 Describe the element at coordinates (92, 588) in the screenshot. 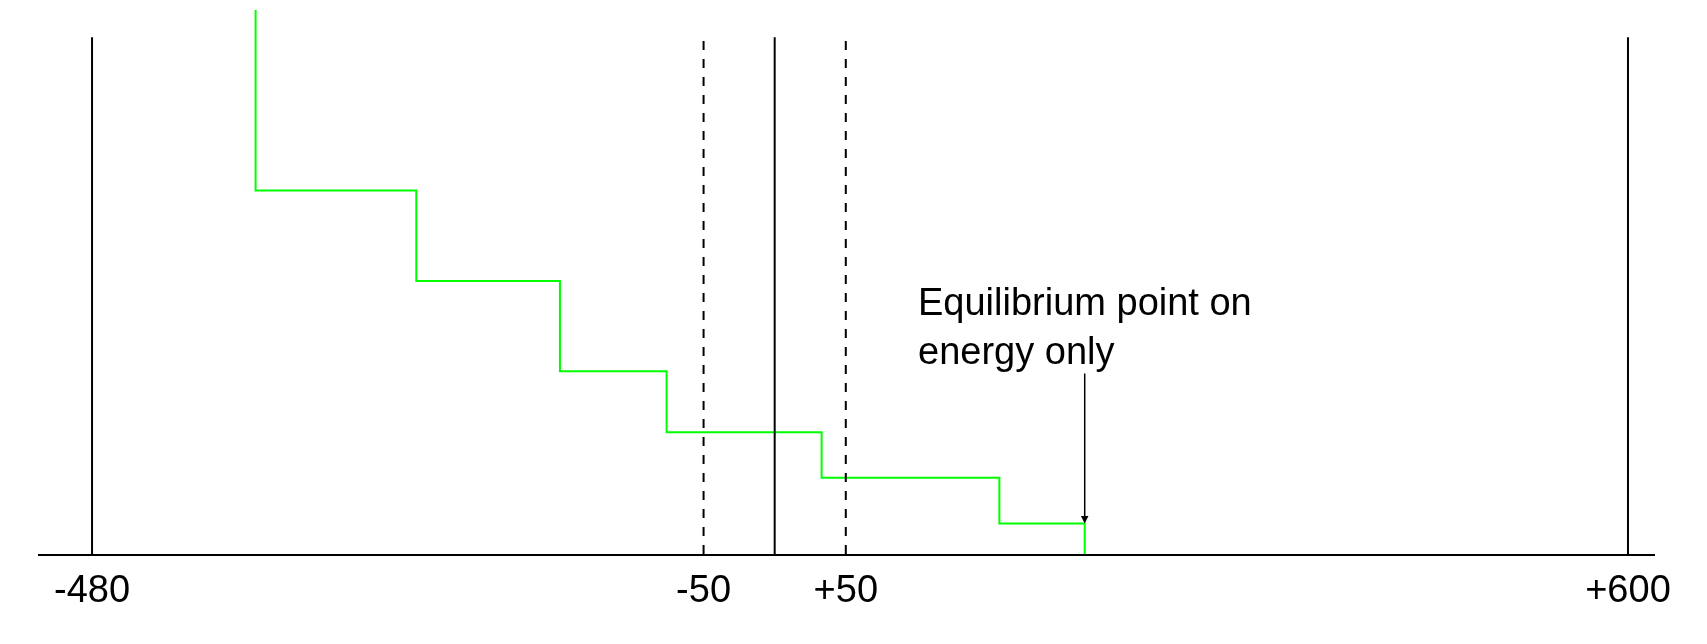

I see `x-tick-label: -480` at that location.